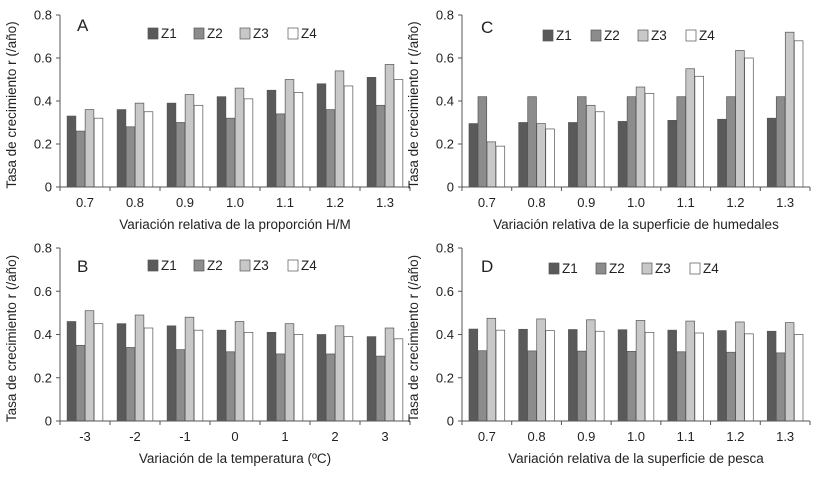 The height and width of the screenshot is (478, 825). What do you see at coordinates (450, 421) in the screenshot?
I see `y-tick-label: 0` at bounding box center [450, 421].